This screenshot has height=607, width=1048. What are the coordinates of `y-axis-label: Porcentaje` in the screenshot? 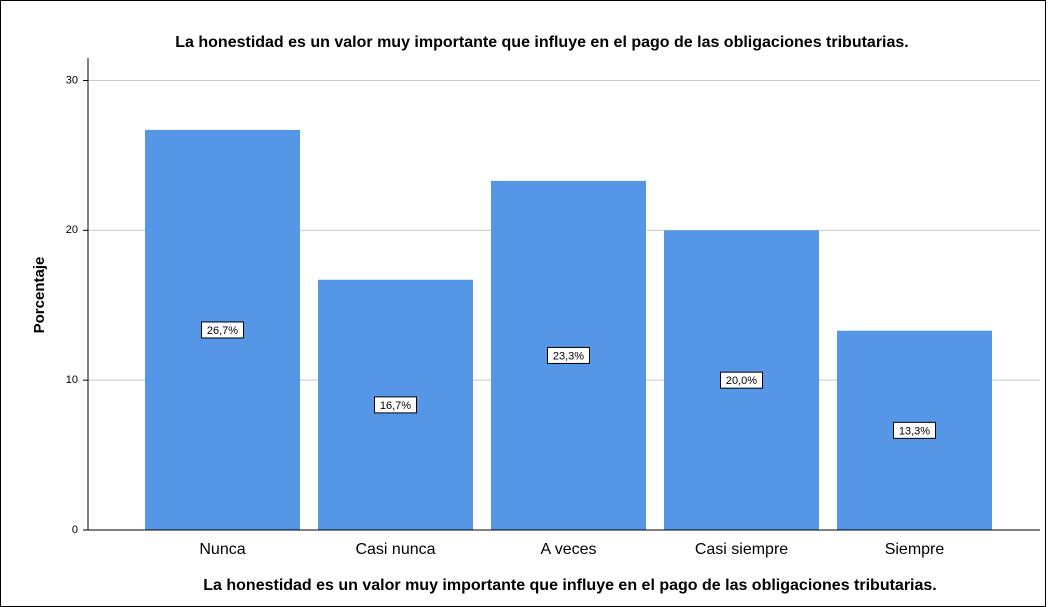 It's located at (39, 295).